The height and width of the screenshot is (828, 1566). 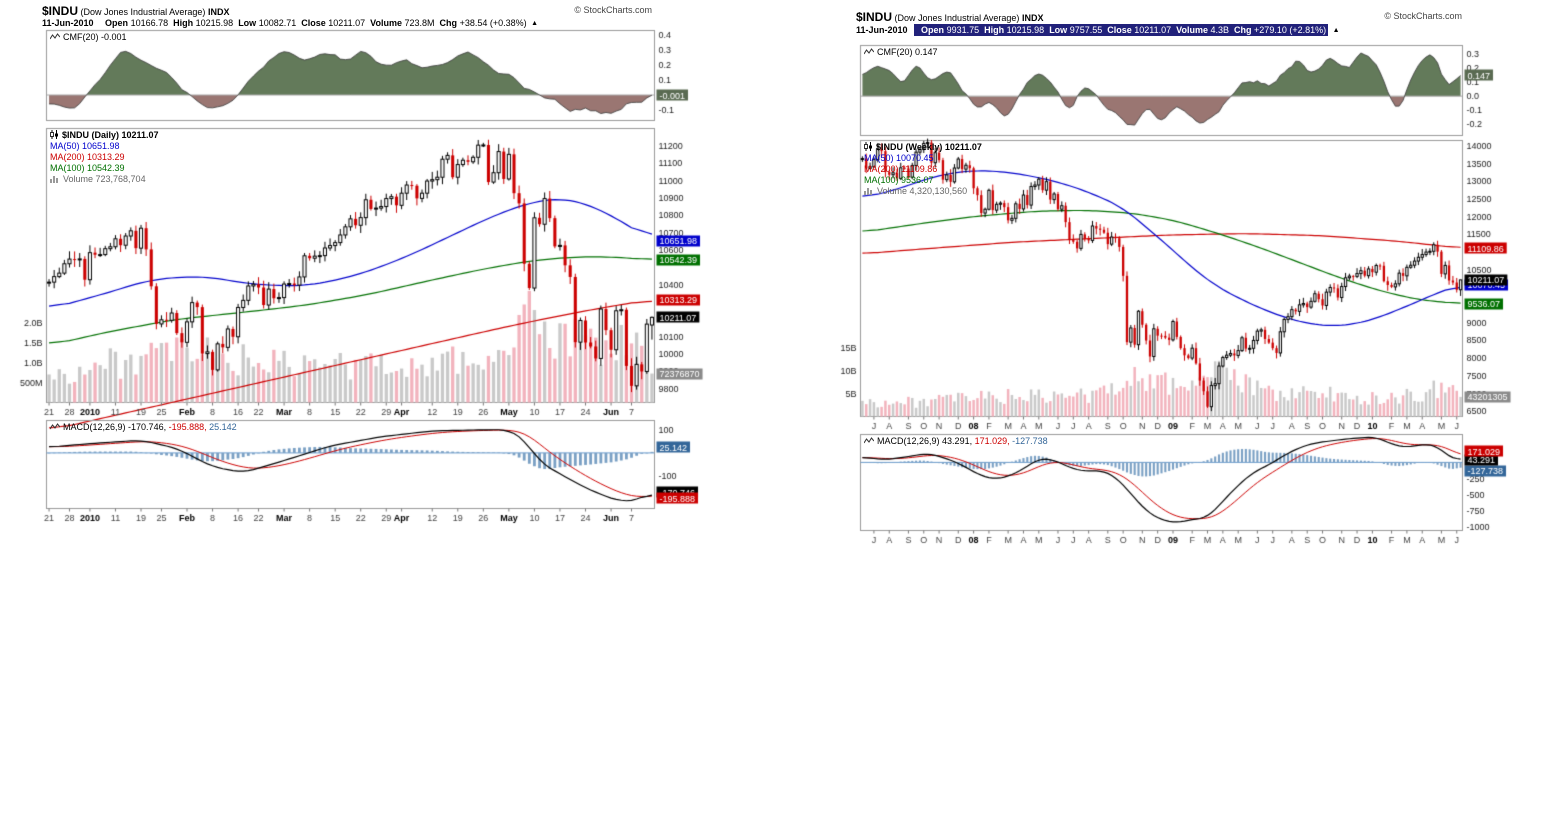 I want to click on cmf-legend-label: CMF(20) 0.147, so click(x=907, y=52).